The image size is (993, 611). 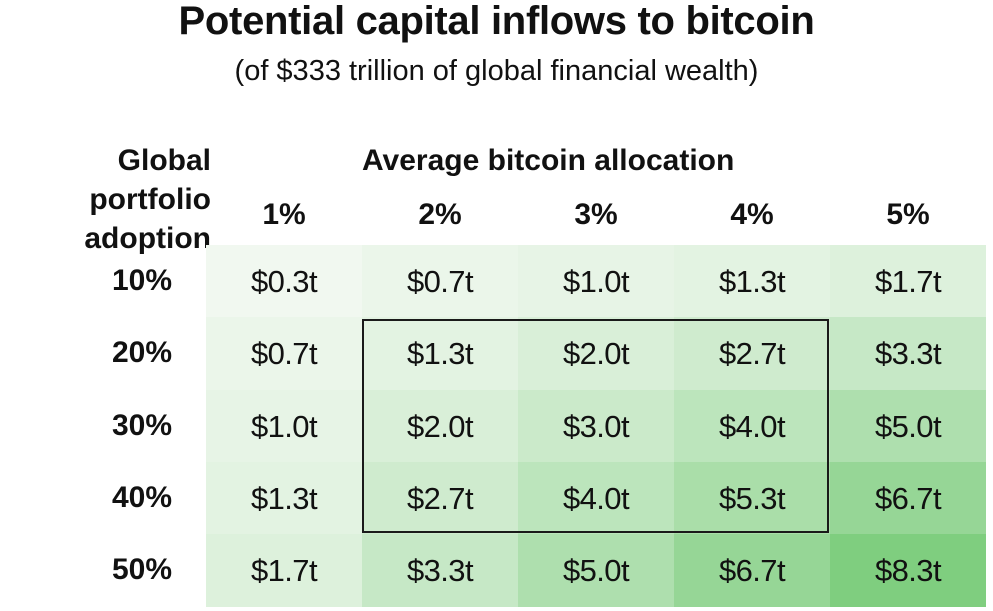 What do you see at coordinates (908, 214) in the screenshot?
I see `column-label: 5%` at bounding box center [908, 214].